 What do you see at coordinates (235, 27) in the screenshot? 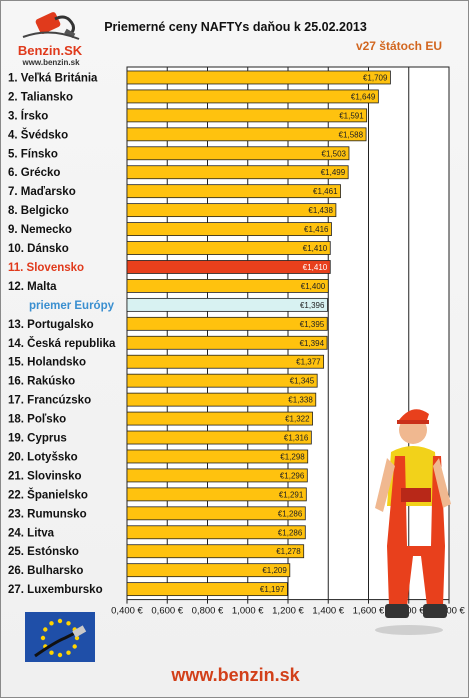
I see `chart-title: Priemerné ceny NAFTYs daňou k 25.02.2013` at bounding box center [235, 27].